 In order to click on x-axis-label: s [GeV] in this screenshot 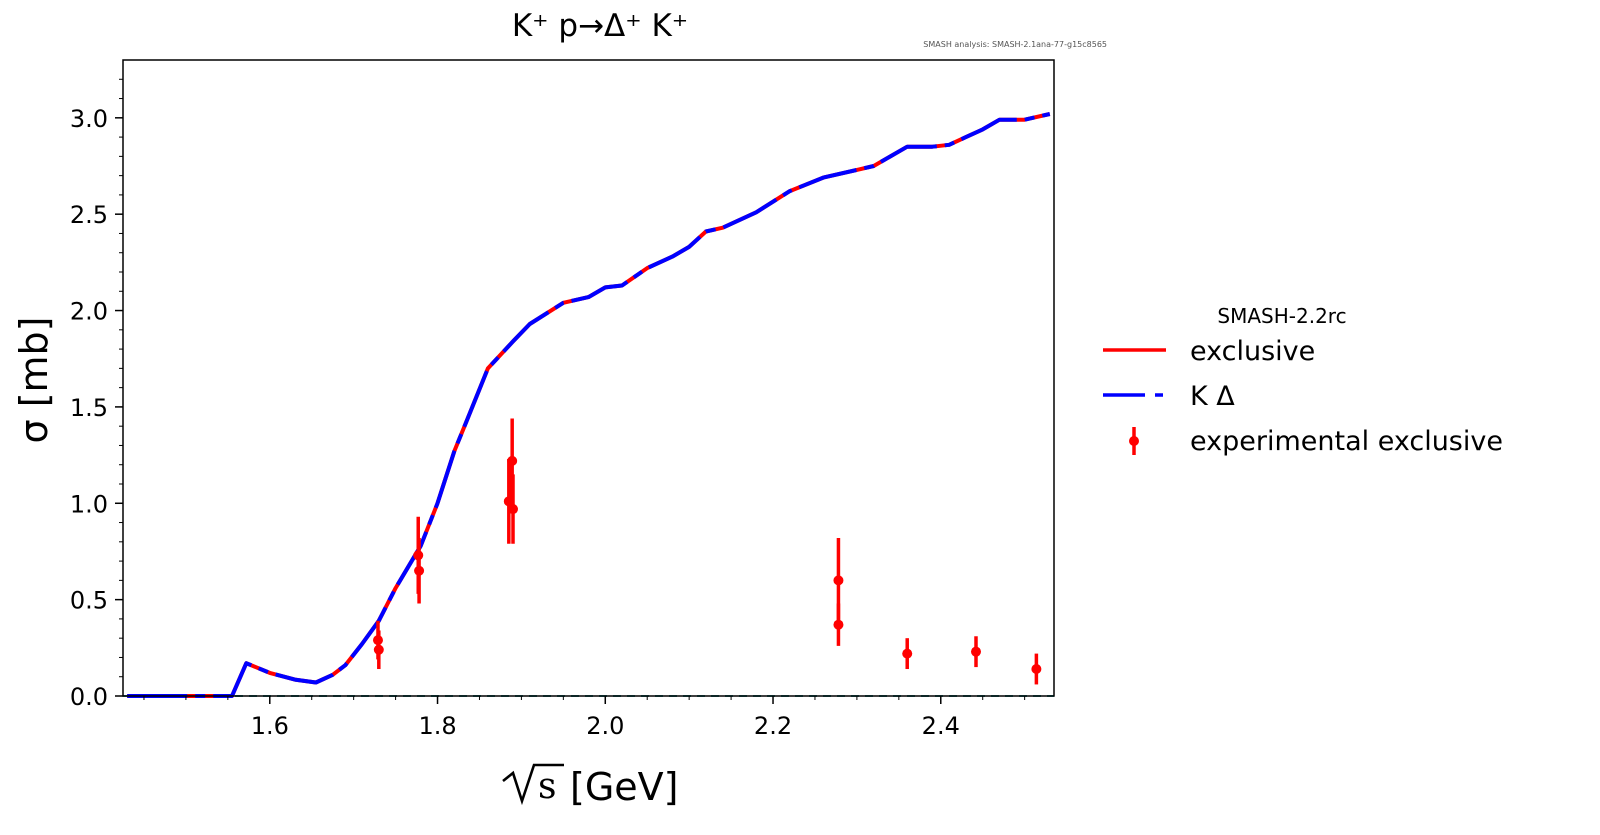, I will do `click(590, 786)`.